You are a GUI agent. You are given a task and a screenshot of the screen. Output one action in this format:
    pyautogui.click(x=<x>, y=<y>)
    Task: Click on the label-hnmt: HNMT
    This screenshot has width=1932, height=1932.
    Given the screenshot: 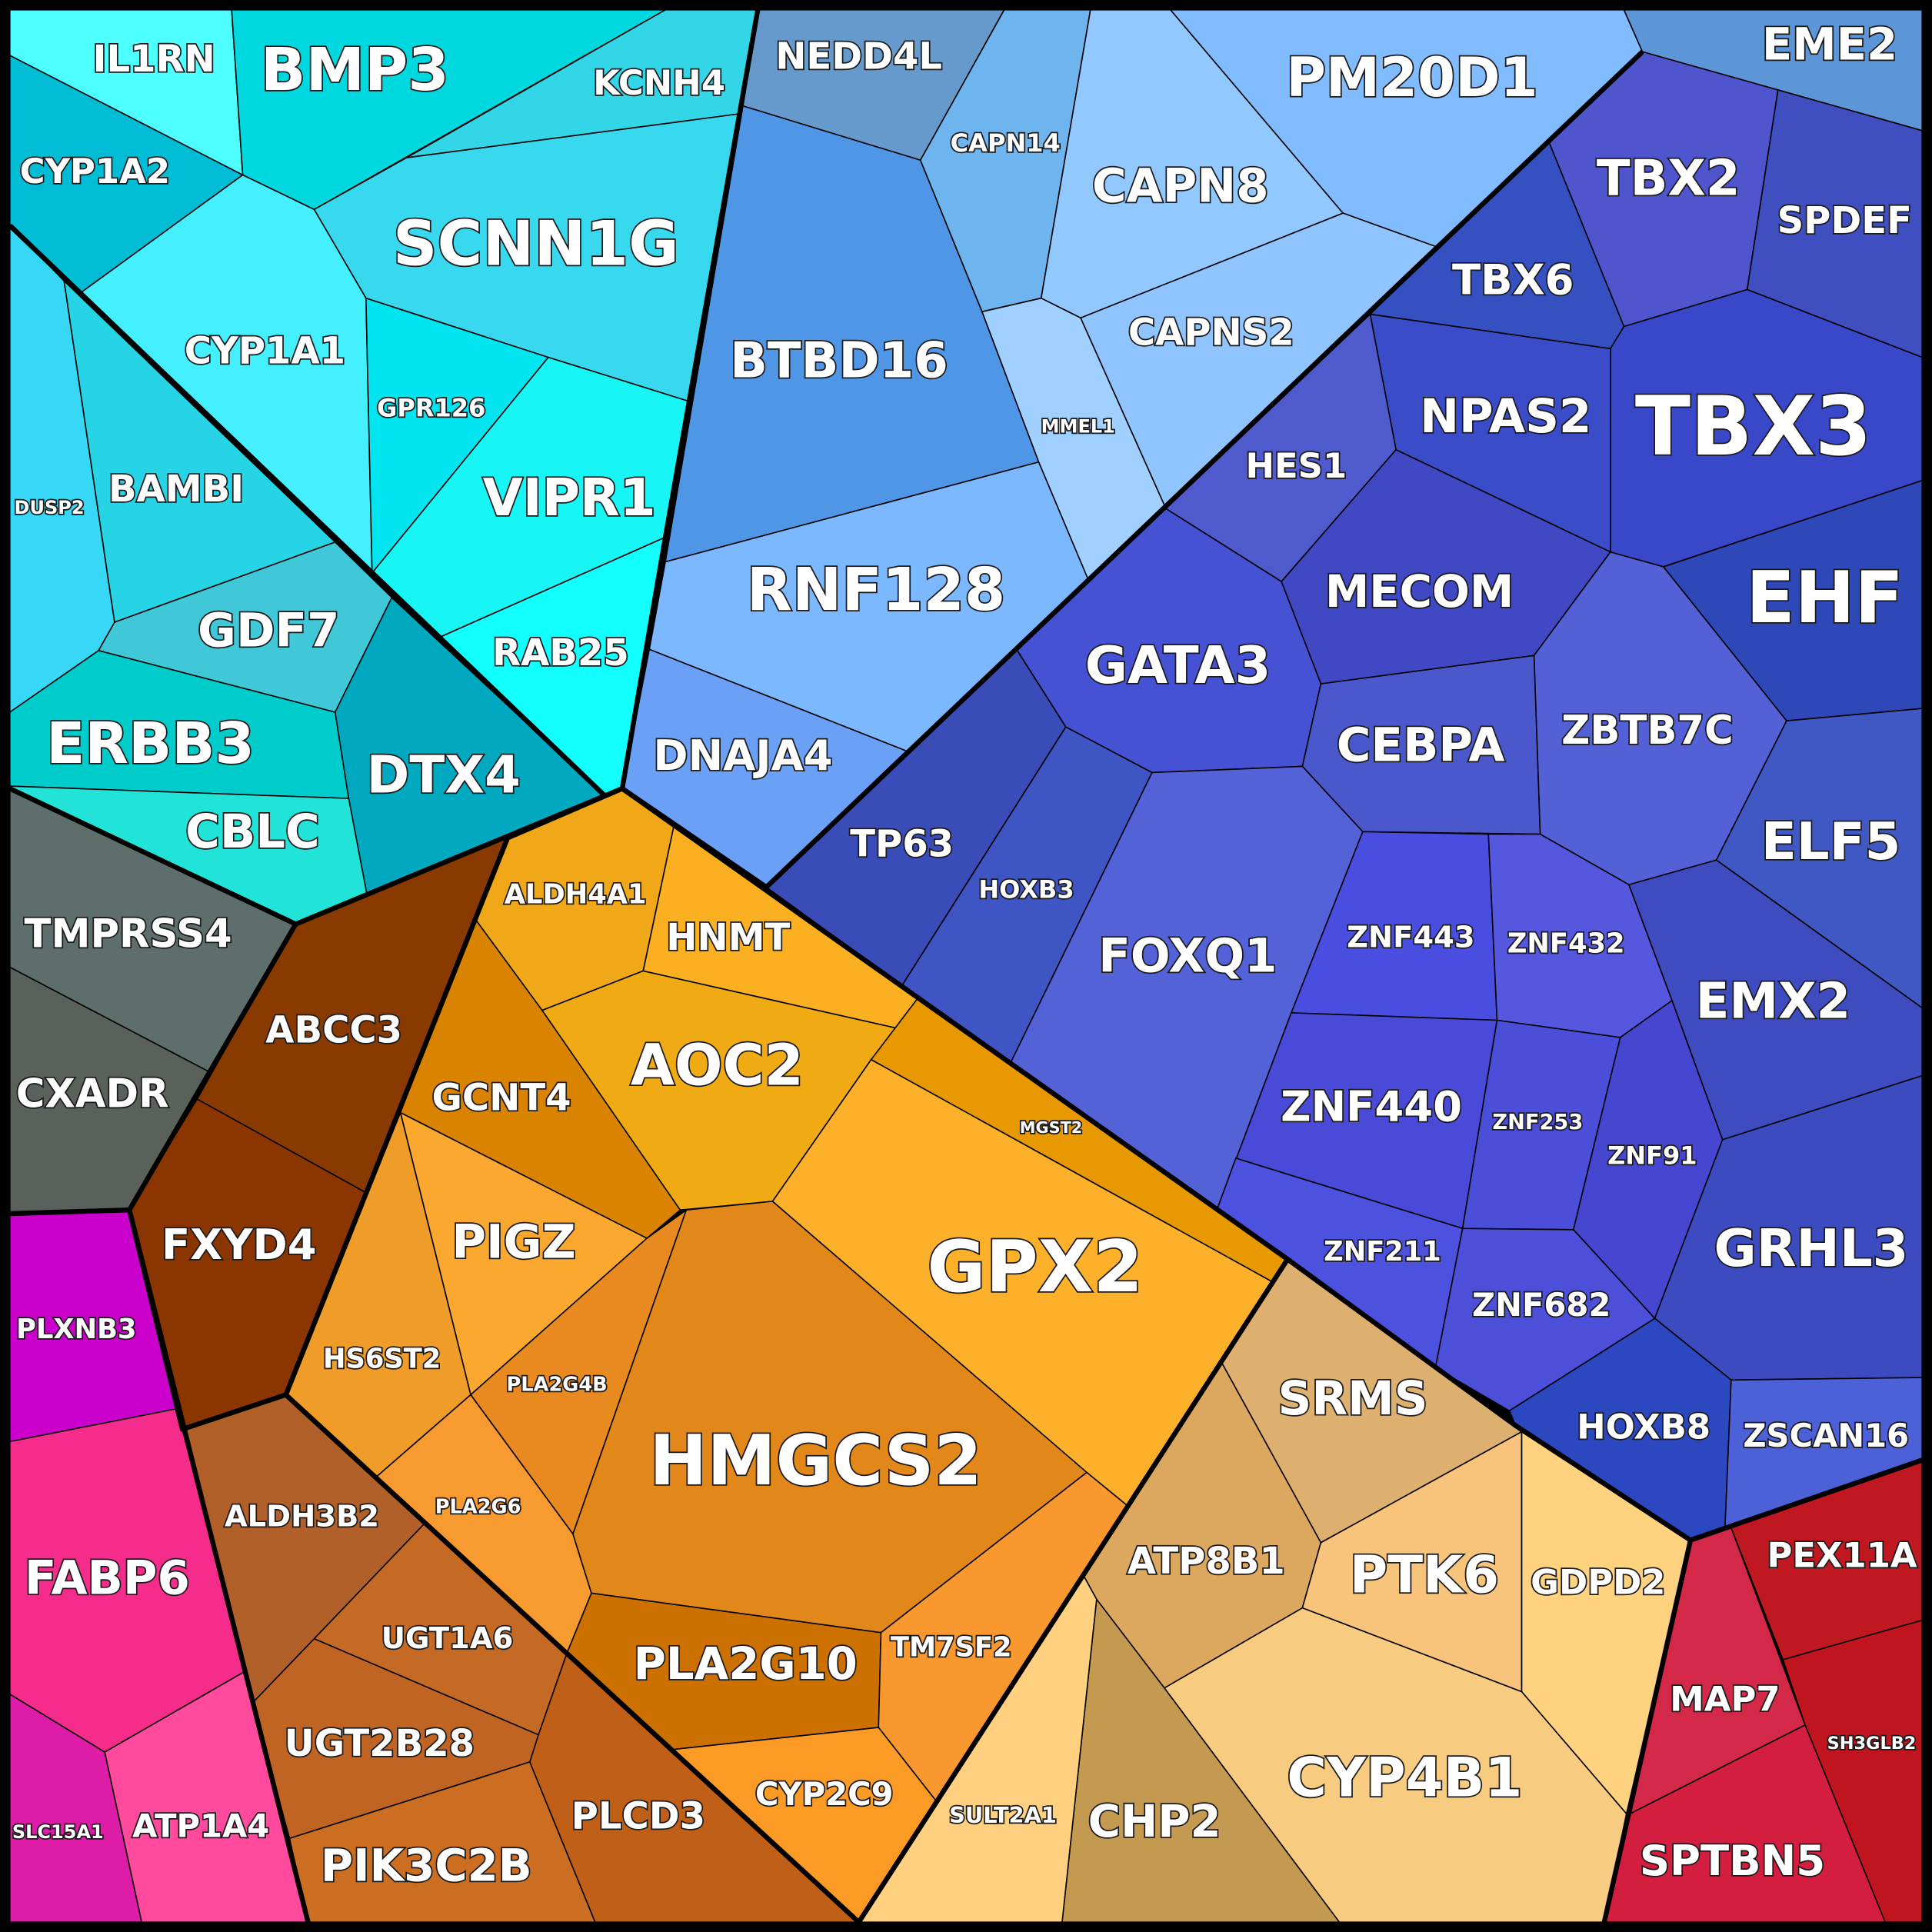 What is the action you would take?
    pyautogui.click(x=728, y=937)
    